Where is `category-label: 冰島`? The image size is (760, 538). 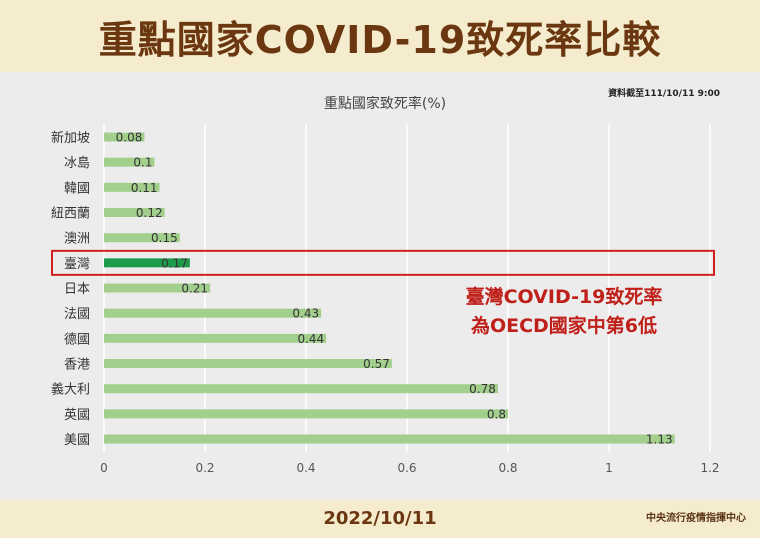 category-label: 冰島 is located at coordinates (77, 163).